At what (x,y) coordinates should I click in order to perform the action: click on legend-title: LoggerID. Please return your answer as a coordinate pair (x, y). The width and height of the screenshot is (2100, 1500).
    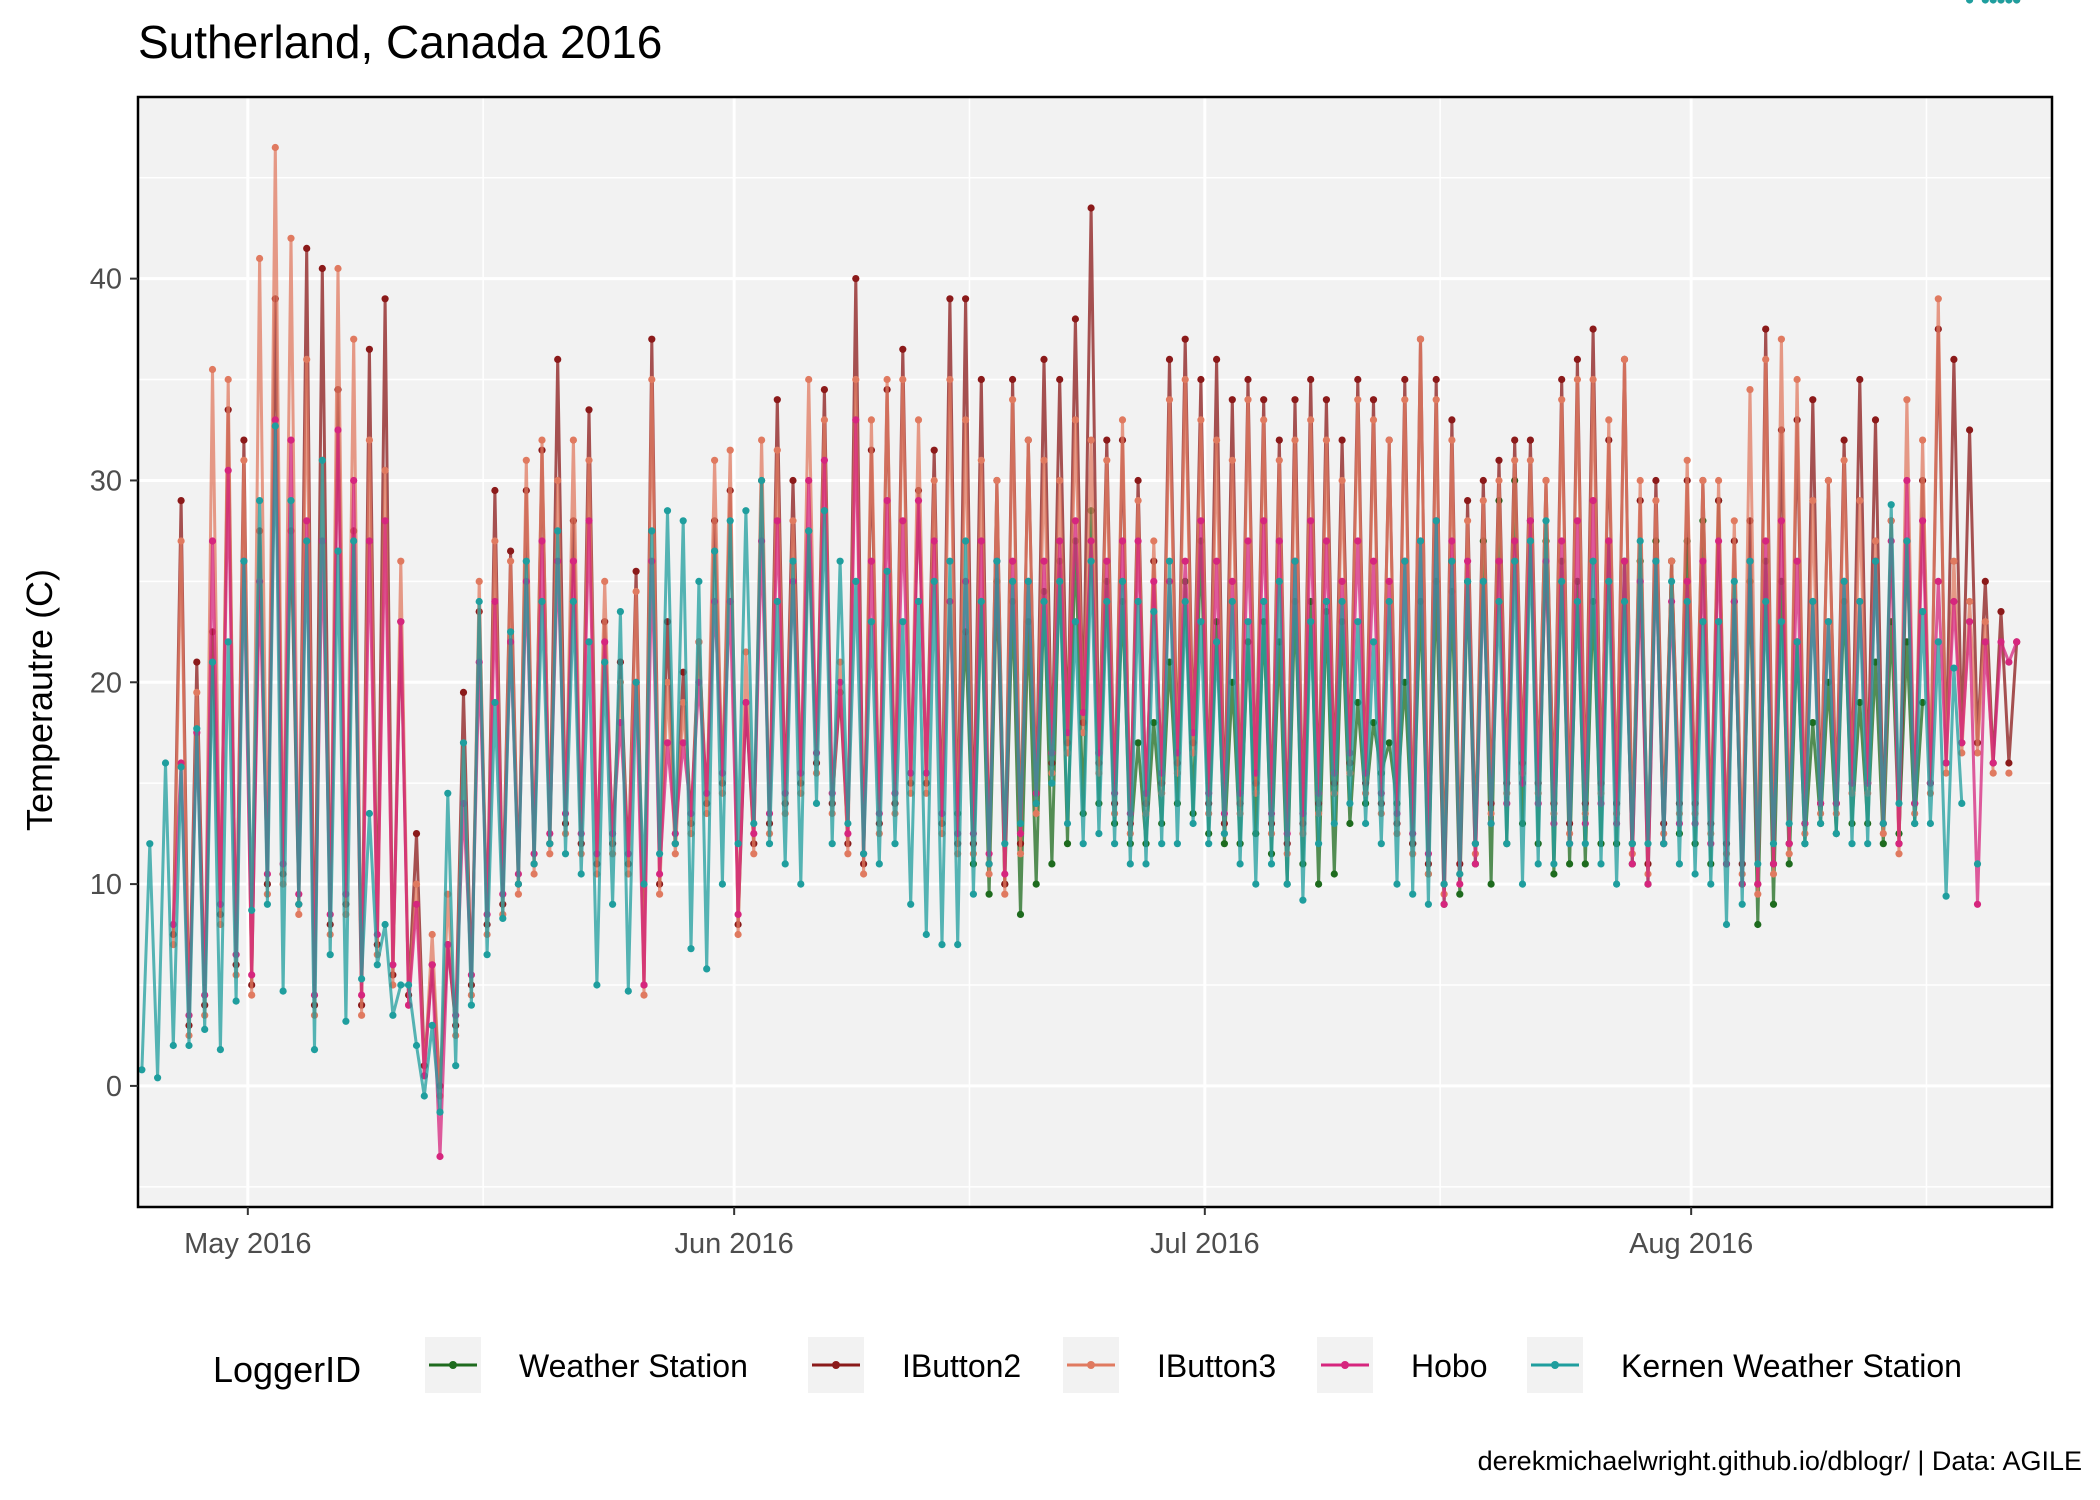
    Looking at the image, I should click on (287, 1369).